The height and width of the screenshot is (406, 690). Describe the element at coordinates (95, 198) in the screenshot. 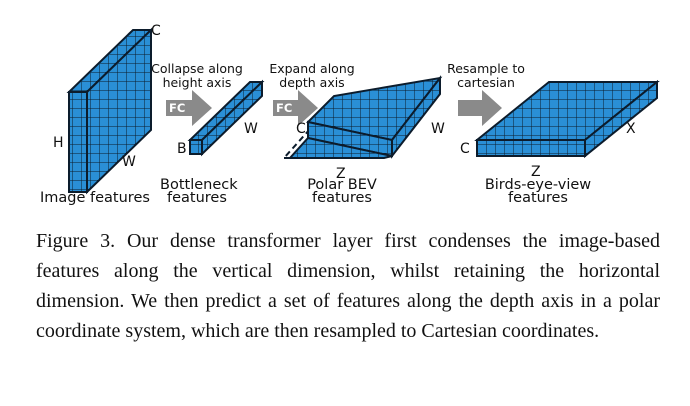

I see `image-features-caption: Image features` at that location.